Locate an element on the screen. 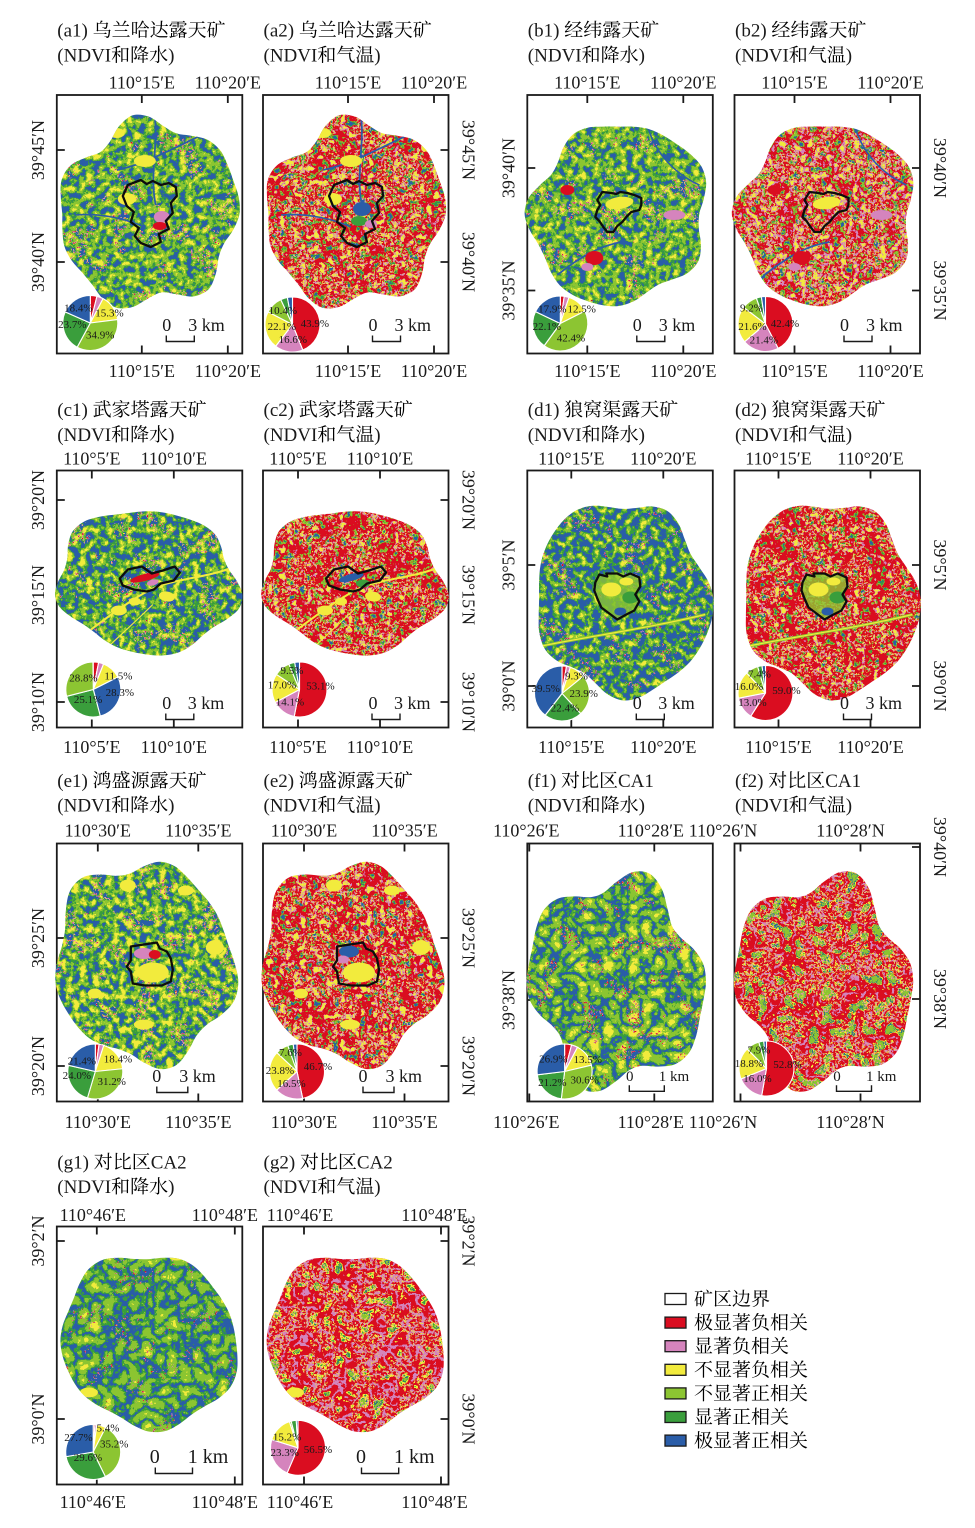 The height and width of the screenshot is (1528, 975). svg-text: 9.2% is located at coordinates (751, 309).